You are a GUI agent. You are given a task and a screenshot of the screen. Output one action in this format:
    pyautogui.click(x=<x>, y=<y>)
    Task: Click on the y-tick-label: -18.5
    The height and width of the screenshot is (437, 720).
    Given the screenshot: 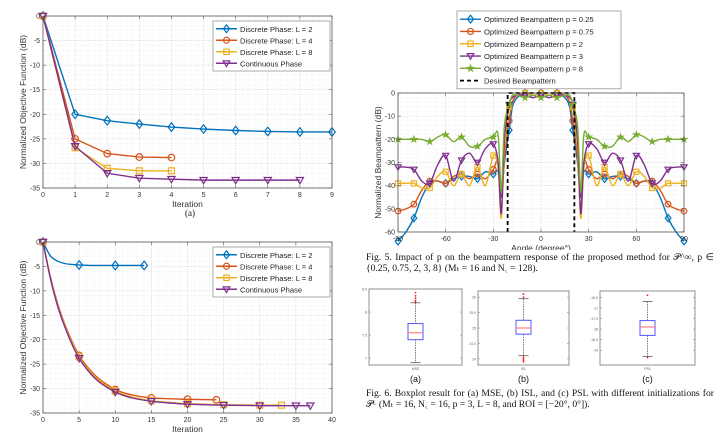 What is the action you would take?
    pyautogui.click(x=594, y=340)
    